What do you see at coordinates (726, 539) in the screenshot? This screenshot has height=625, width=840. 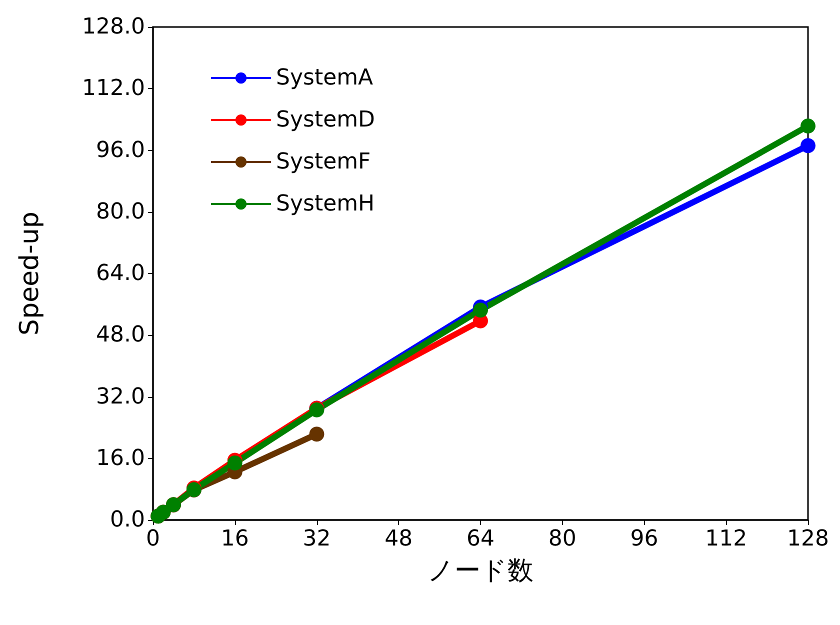 I see `x-tick-label: 112` at bounding box center [726, 539].